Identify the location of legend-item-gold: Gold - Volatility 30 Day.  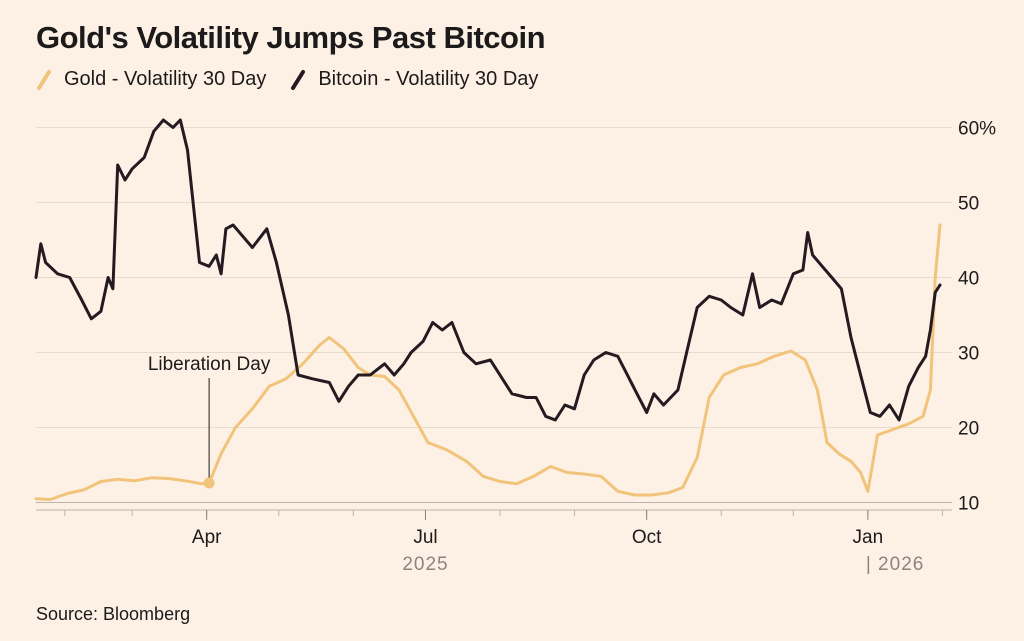
(151, 79).